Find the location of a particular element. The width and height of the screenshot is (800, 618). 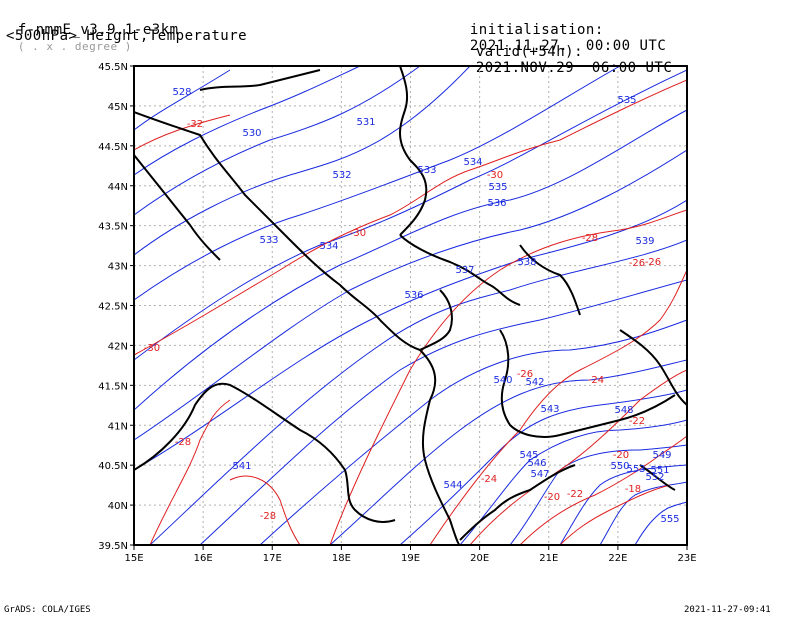

height-label: 547 is located at coordinates (539, 474).